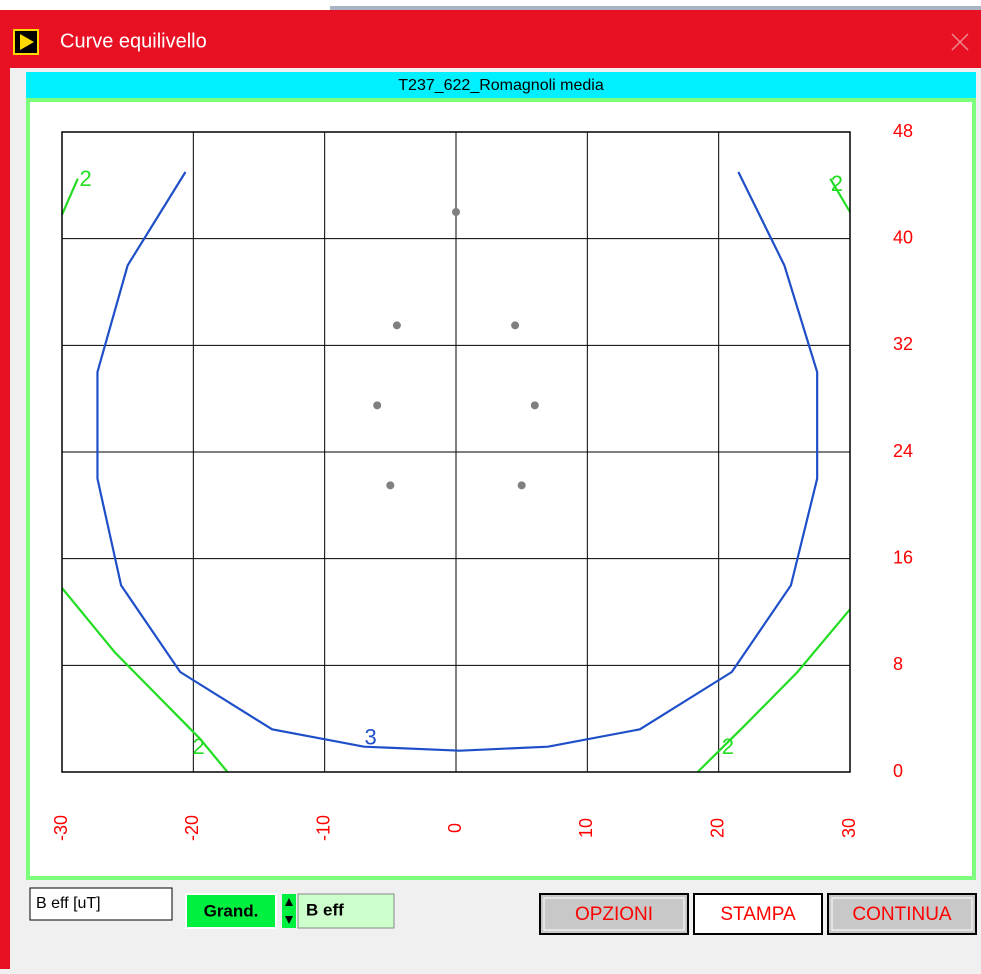  I want to click on button-label: CONTINUA, so click(902, 914).